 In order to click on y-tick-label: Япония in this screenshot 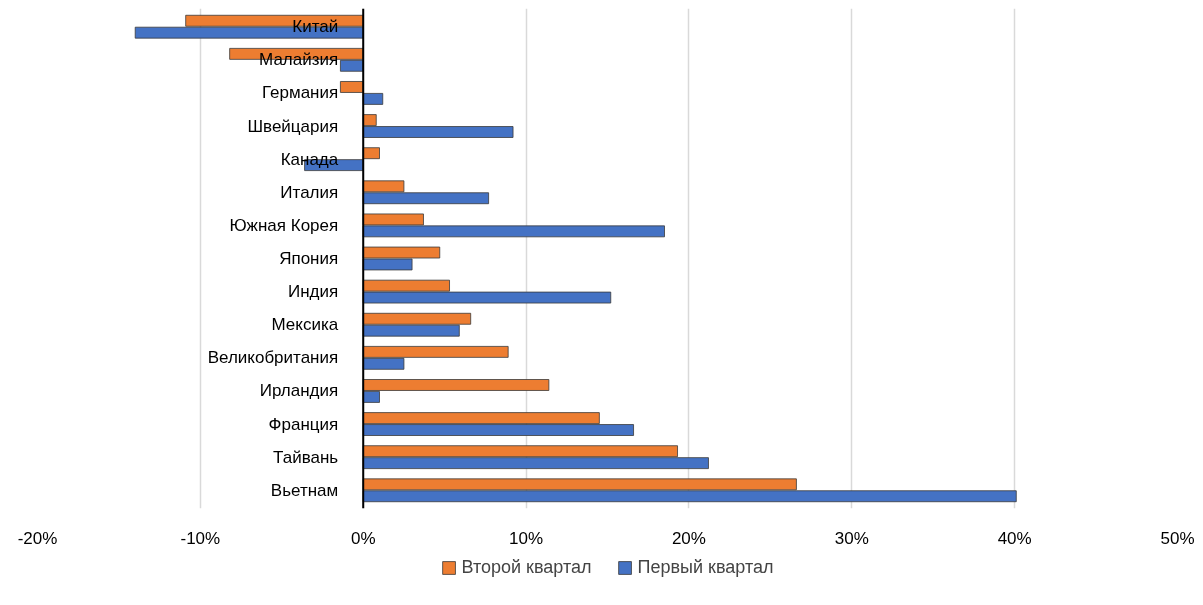, I will do `click(309, 258)`.